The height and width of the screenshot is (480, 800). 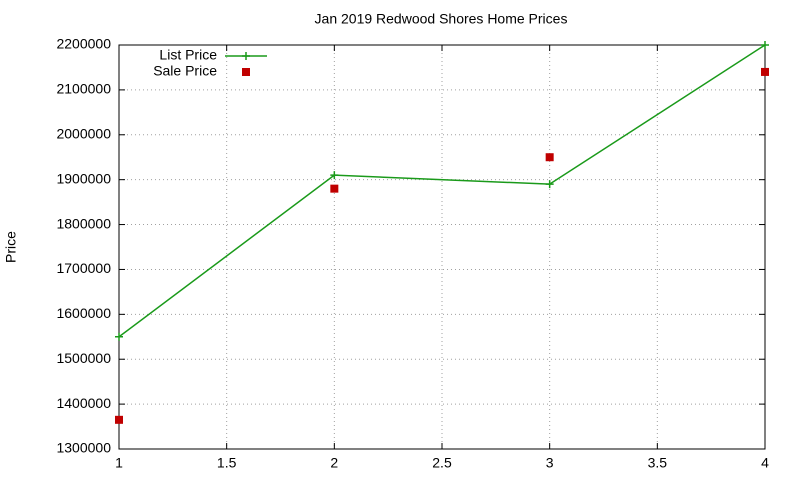 I want to click on y-axis-label: Price, so click(x=11, y=247).